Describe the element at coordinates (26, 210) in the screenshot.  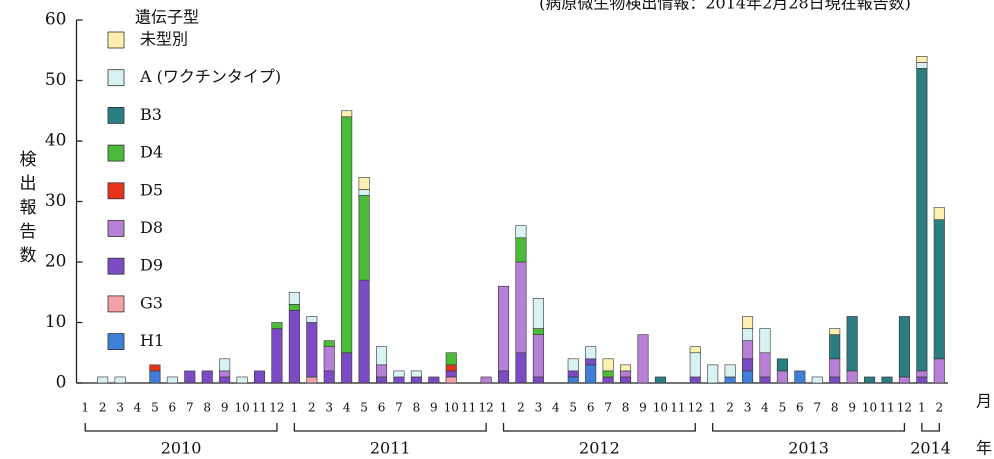
I see `y-axis-label: 検出報告数` at that location.